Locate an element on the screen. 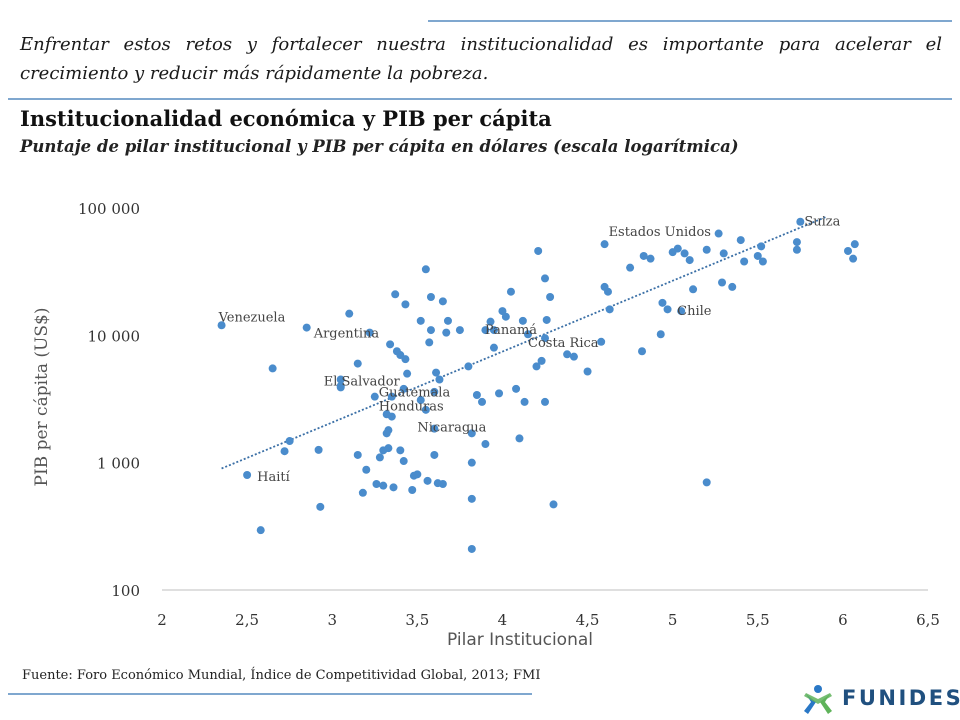  x-tick-label: 6 is located at coordinates (843, 620).